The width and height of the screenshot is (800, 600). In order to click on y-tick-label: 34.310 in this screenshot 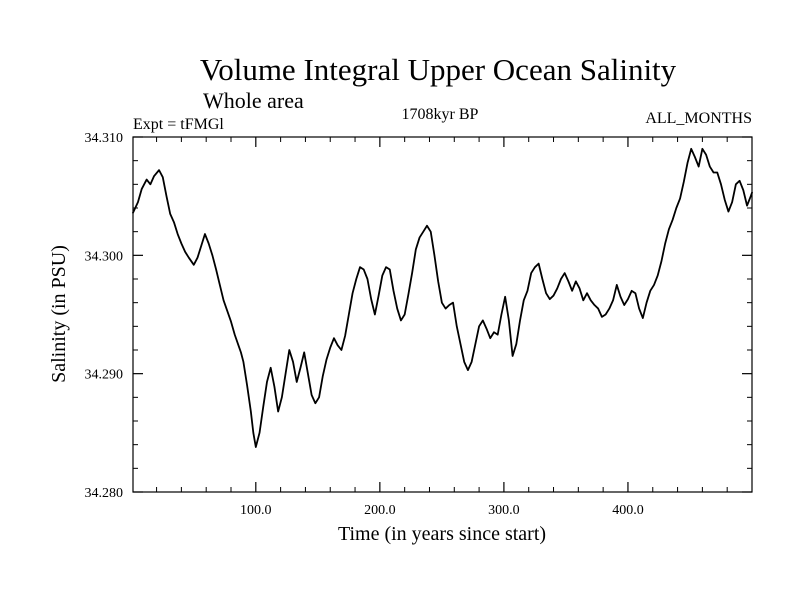, I will do `click(104, 138)`.